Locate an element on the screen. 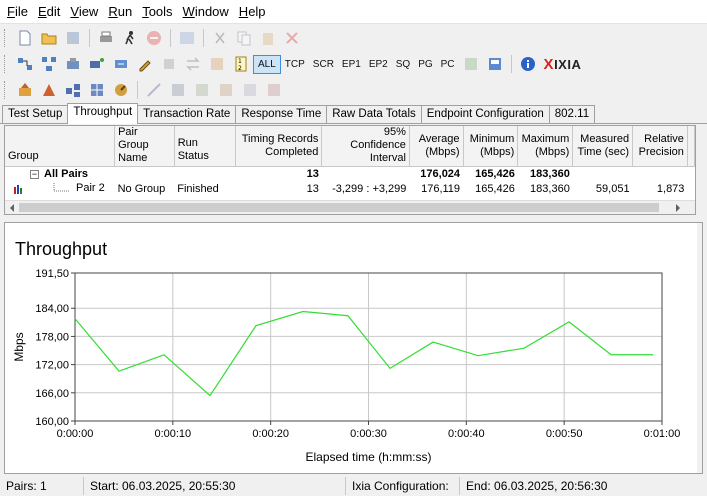 The image size is (707, 496). col-maximum: Maximum (Mbps) is located at coordinates (545, 146).